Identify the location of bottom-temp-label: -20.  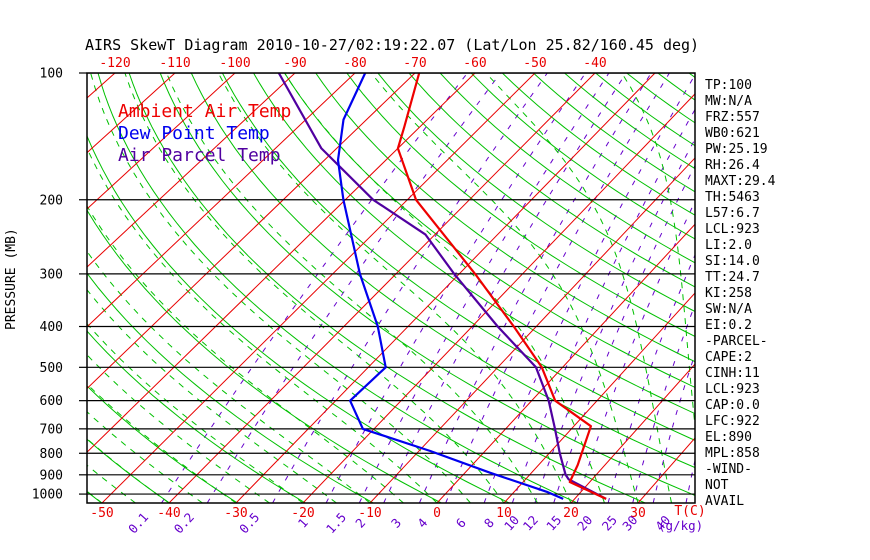
(302, 513).